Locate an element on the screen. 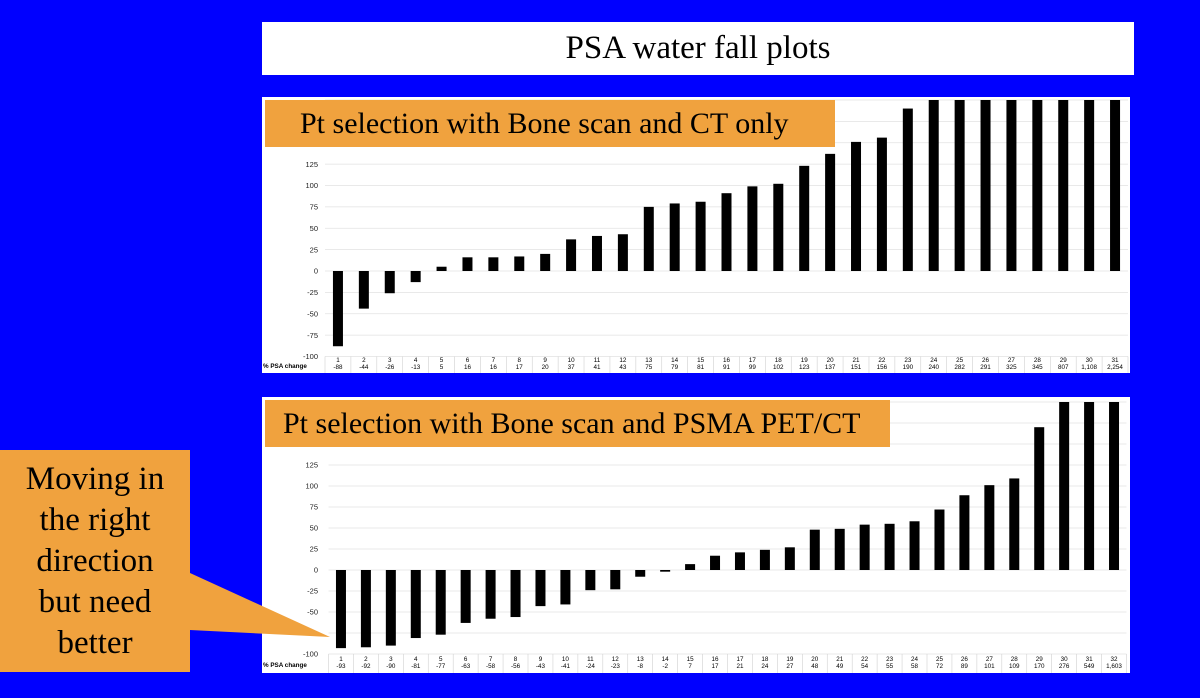  psa-change-value: 151 is located at coordinates (856, 367).